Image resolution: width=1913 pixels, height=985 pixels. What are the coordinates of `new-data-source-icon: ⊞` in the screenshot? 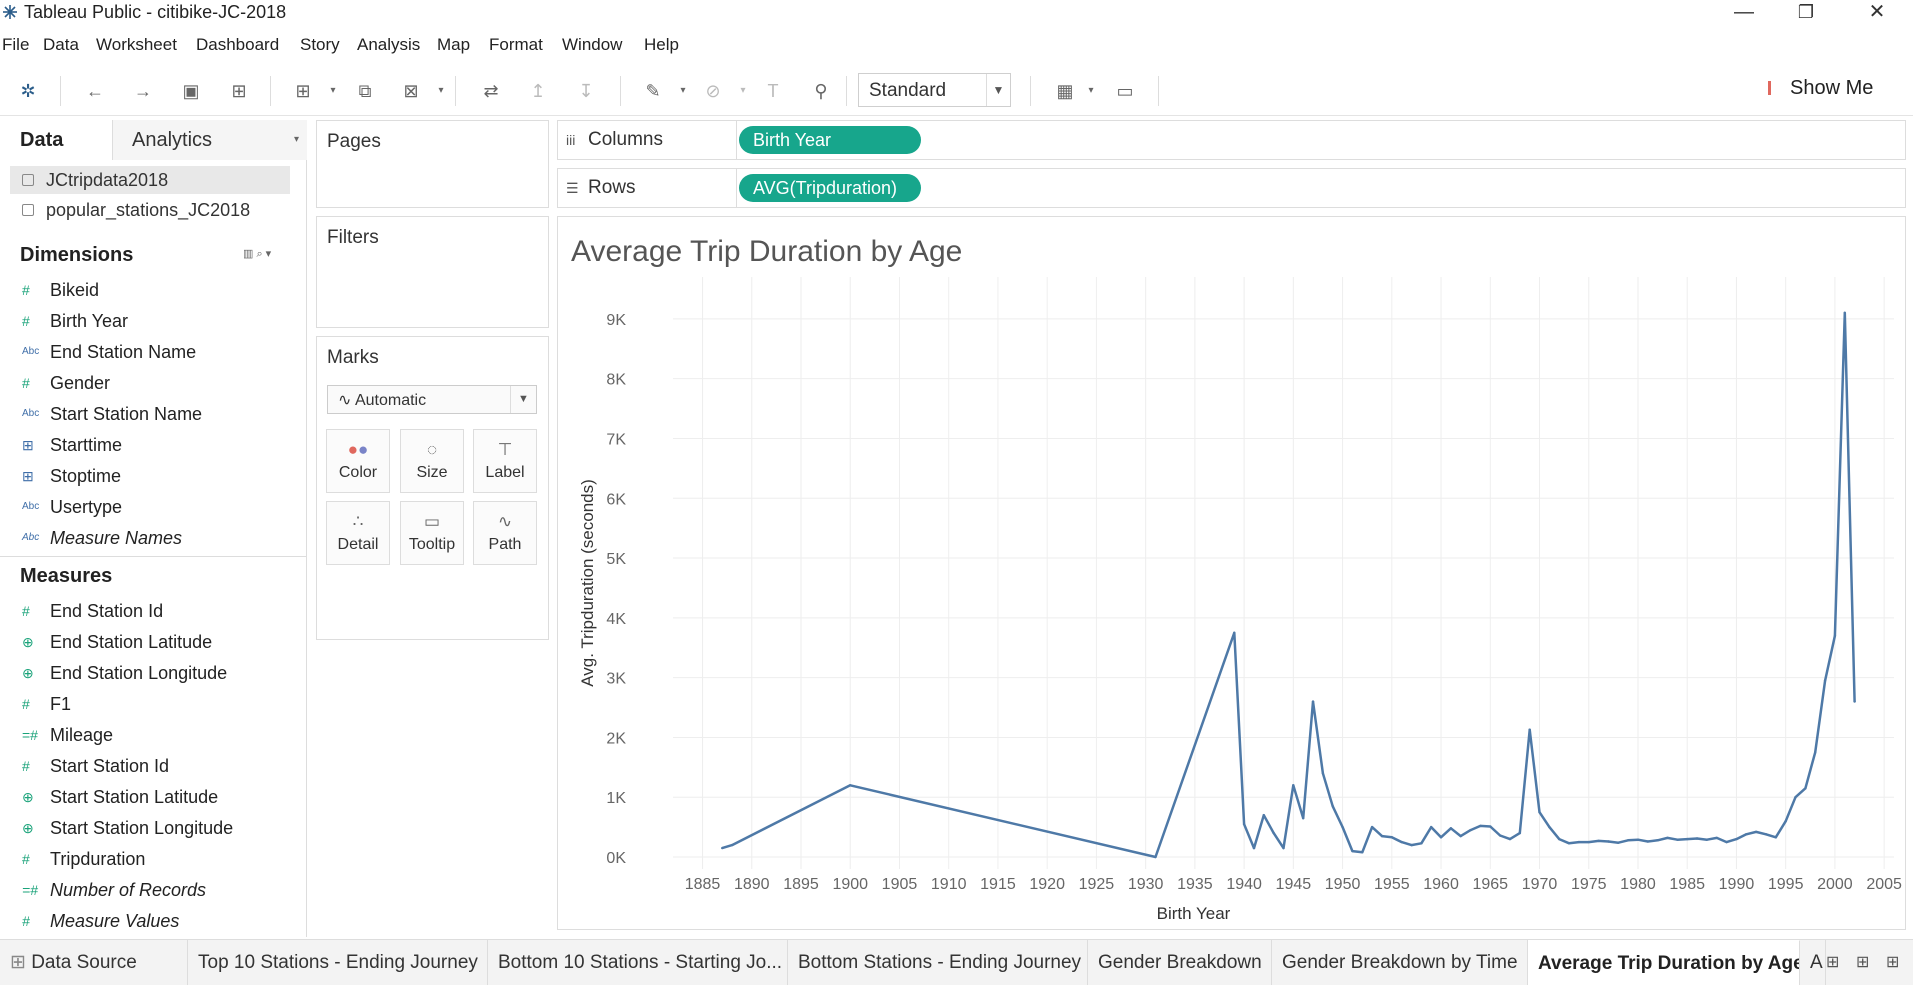 It's located at (239, 91).